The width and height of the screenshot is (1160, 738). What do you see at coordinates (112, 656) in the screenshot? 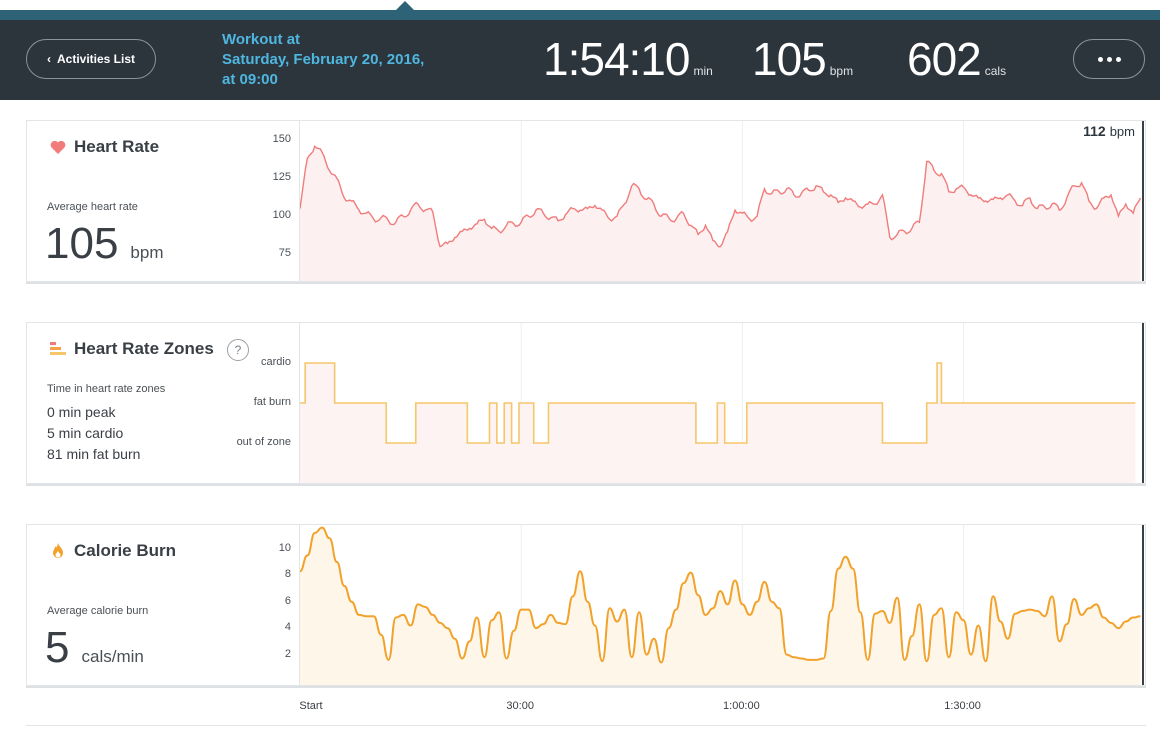
I see `calorie-average-unit: cals/min` at bounding box center [112, 656].